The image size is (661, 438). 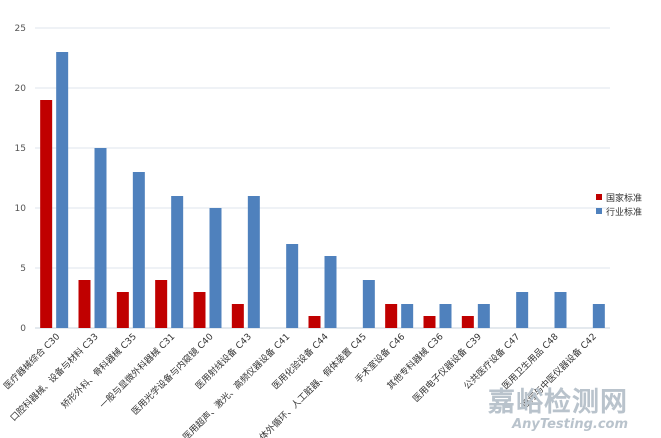 What do you see at coordinates (99, 371) in the screenshot?
I see `x-tick-label: 矫形外科、骨科器械 C35` at bounding box center [99, 371].